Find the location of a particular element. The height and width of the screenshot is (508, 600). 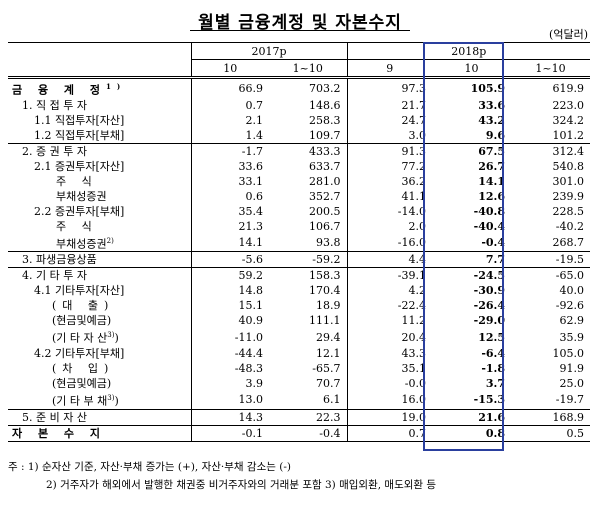

row-label: (기 타 자 산3)) is located at coordinates (100, 337).